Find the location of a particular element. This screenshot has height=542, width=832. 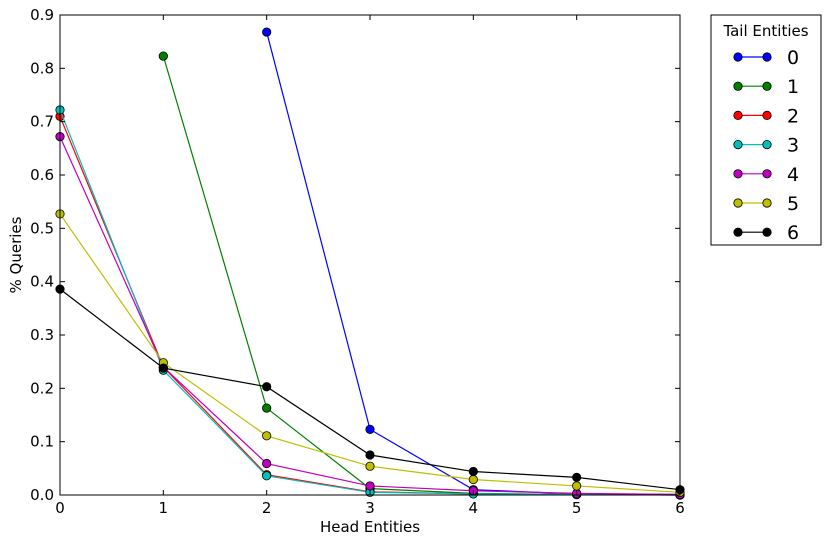

legend-label: 3 is located at coordinates (793, 146).